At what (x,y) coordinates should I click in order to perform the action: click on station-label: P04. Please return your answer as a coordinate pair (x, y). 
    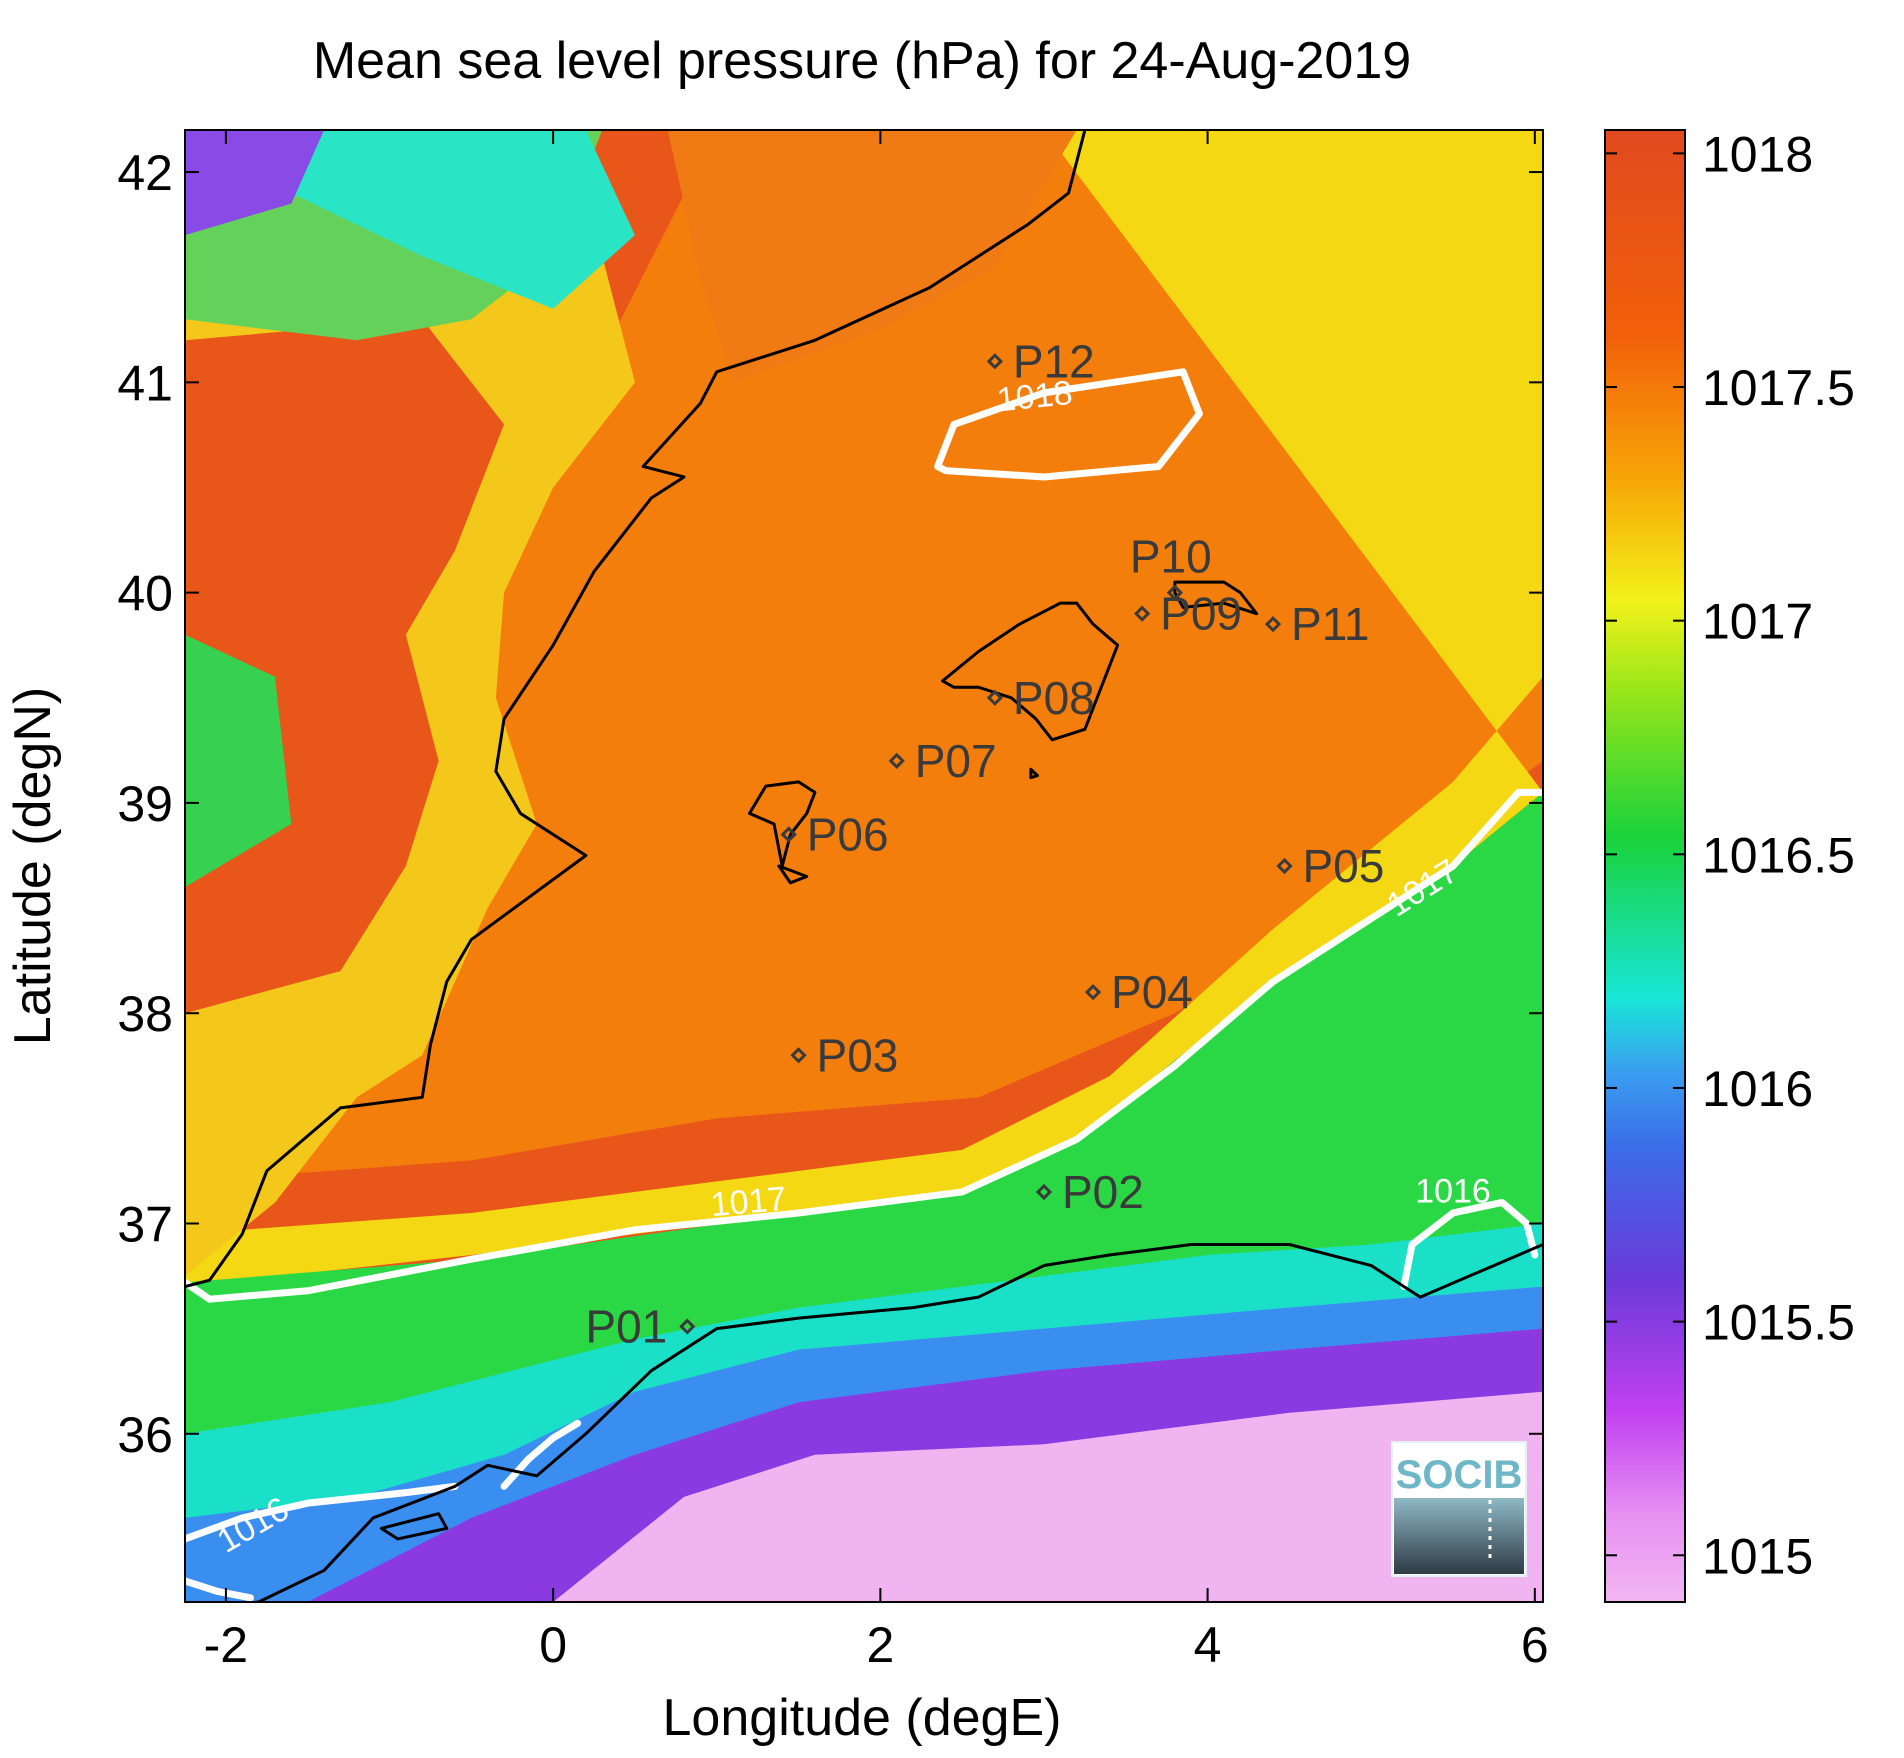
    Looking at the image, I should click on (1152, 992).